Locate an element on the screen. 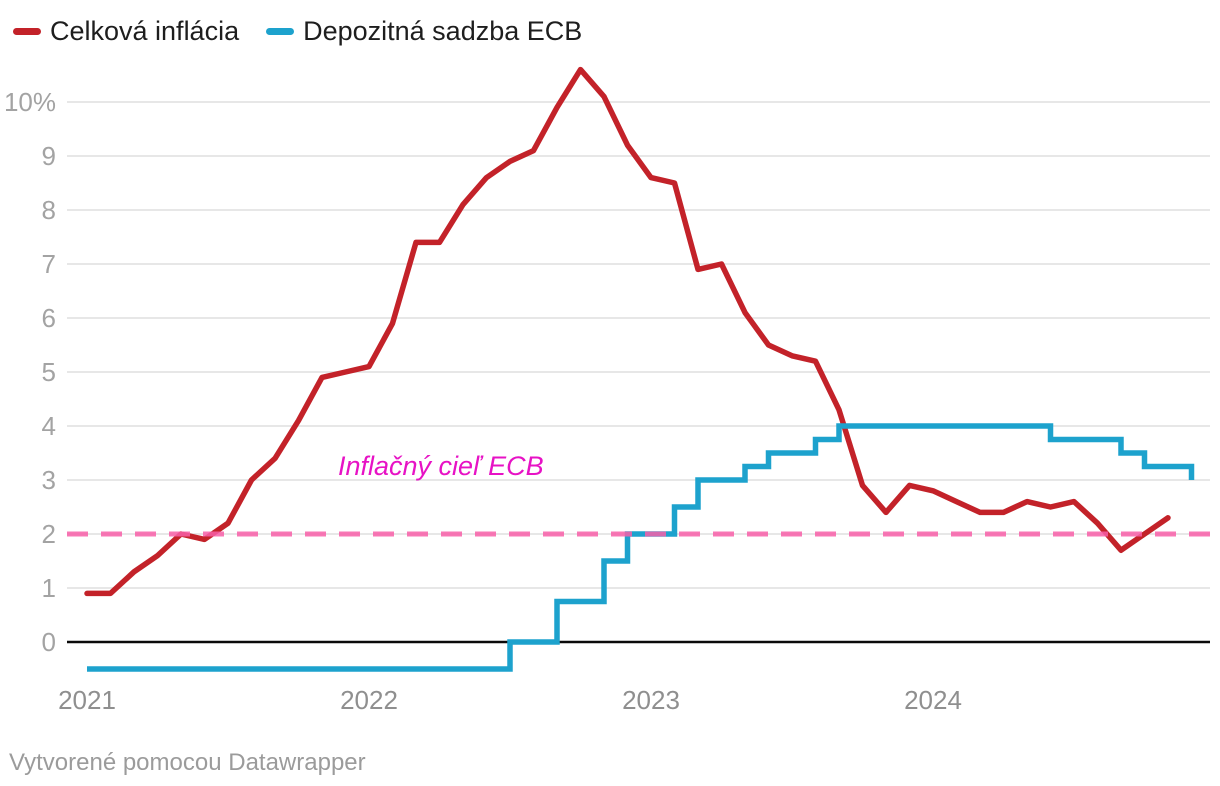  y-tick-label: 10% is located at coordinates (30, 102).